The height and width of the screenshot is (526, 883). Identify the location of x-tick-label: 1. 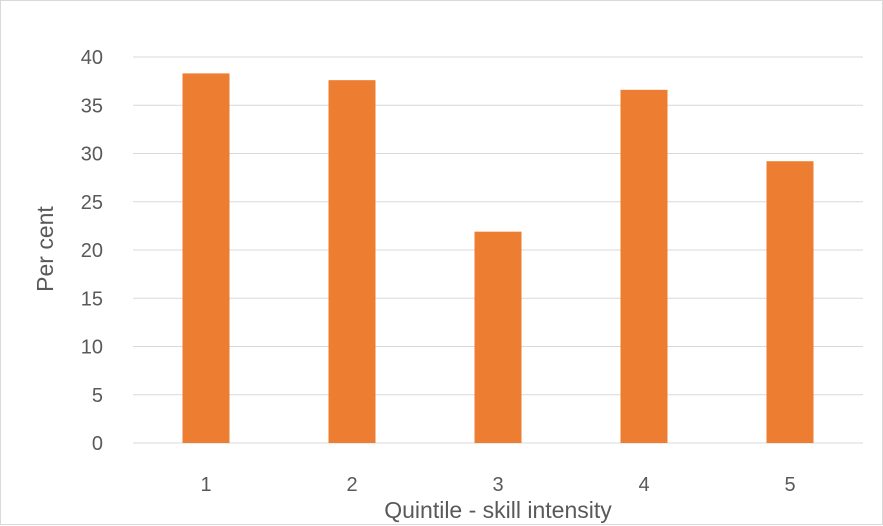
(205, 485).